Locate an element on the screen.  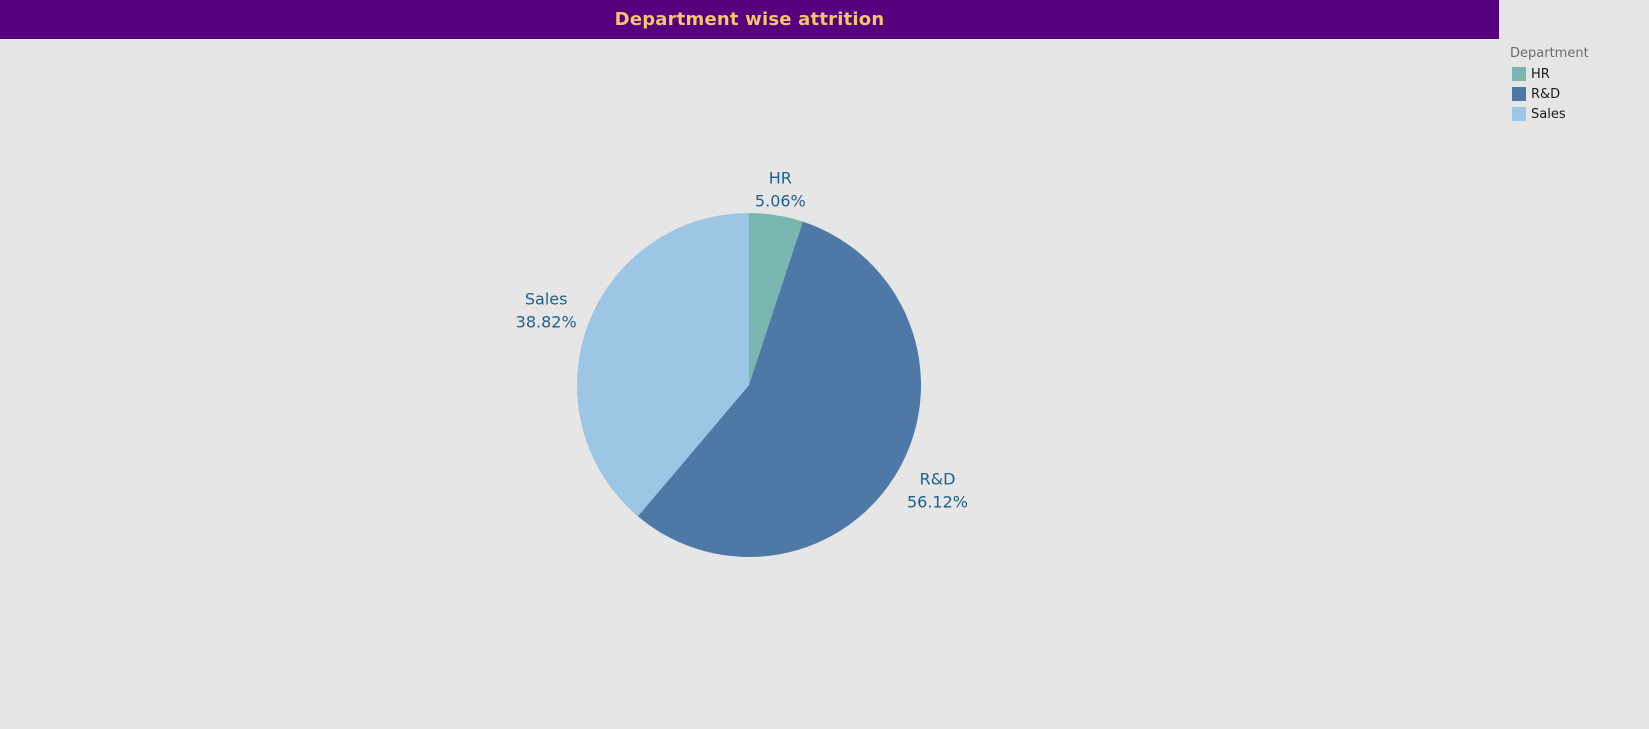
pie-label-hr: HR 5.06% is located at coordinates (780, 189).